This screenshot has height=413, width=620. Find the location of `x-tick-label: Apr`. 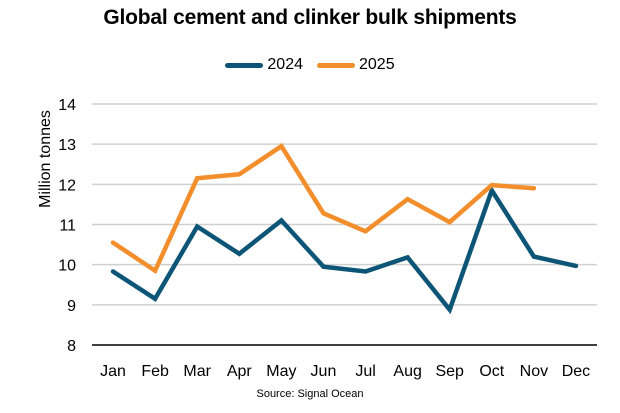

x-tick-label: Apr is located at coordinates (240, 371).